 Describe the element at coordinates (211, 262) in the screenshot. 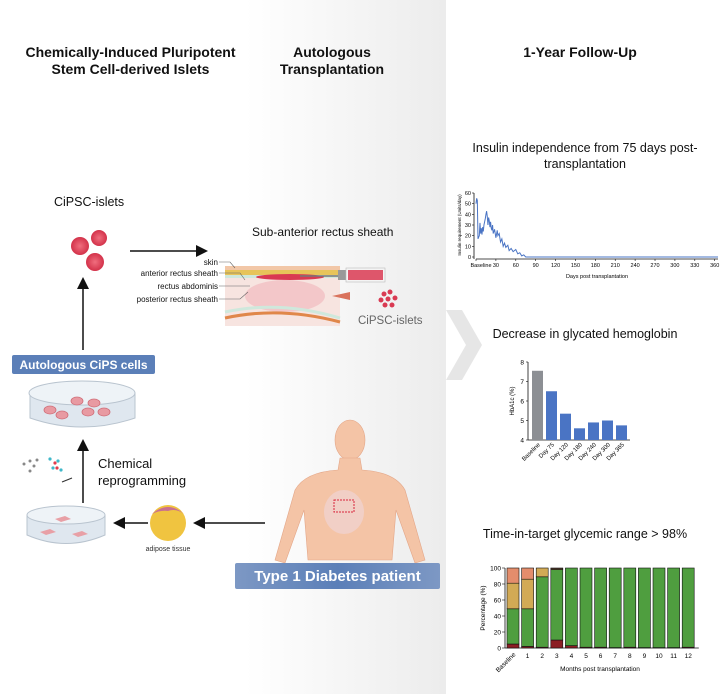

I see `tissue-label-skin: skin` at that location.